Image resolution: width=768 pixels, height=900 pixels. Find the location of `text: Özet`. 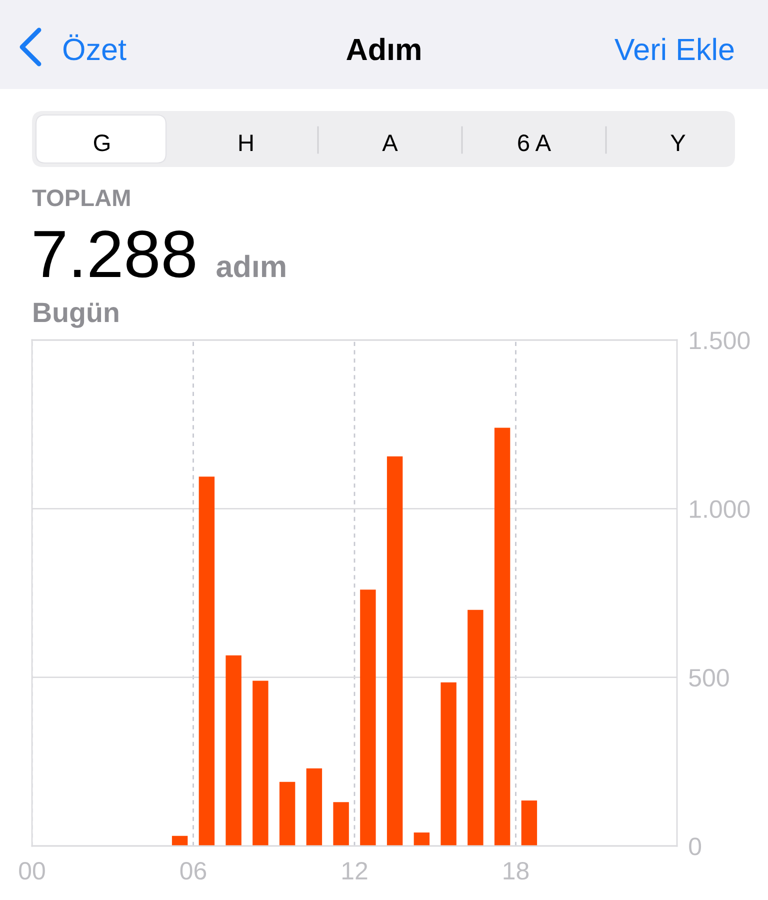

text: Özet is located at coordinates (94, 47).